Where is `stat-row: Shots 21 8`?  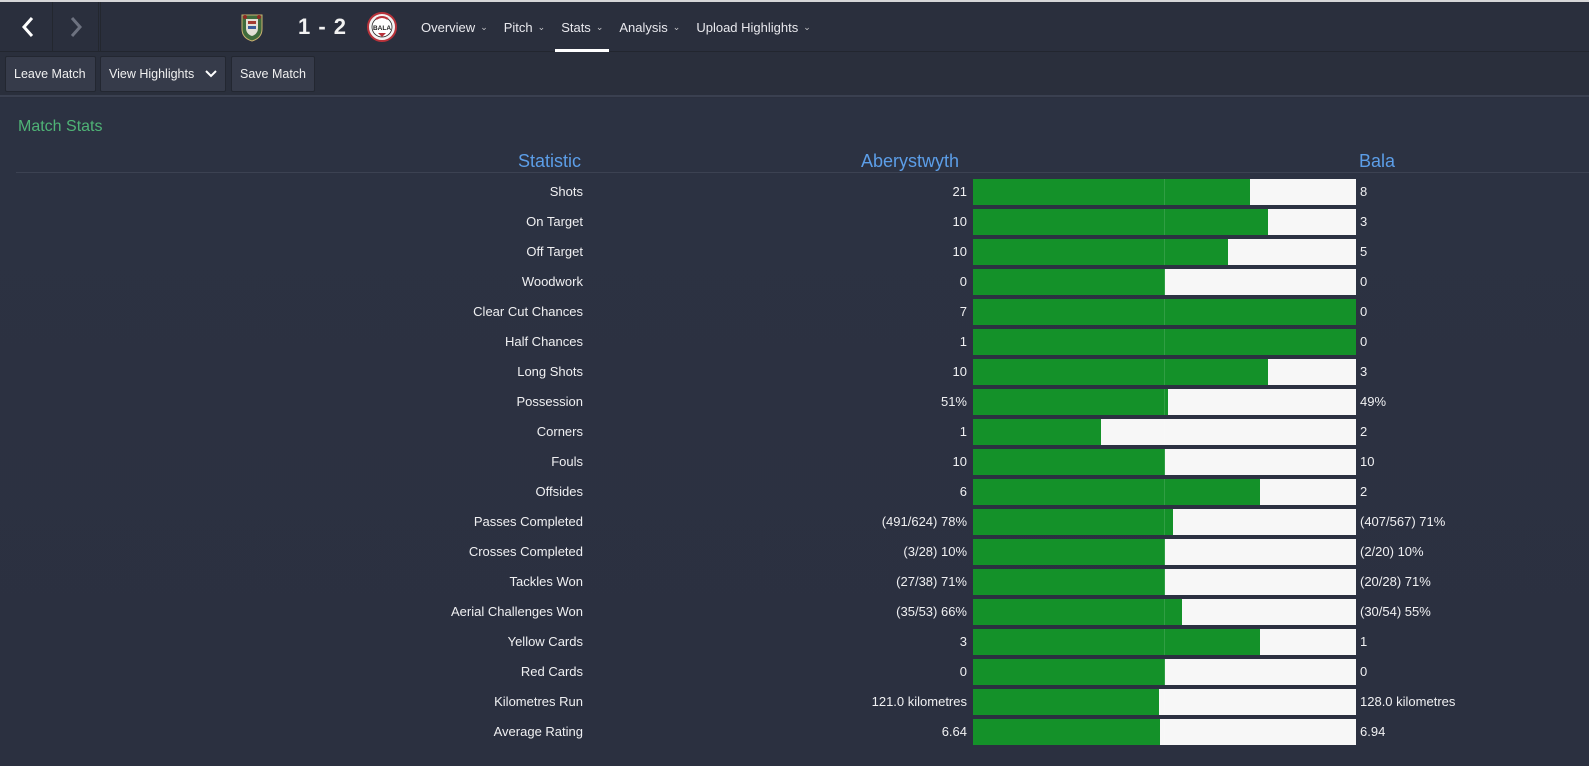 stat-row: Shots 21 8 is located at coordinates (794, 192).